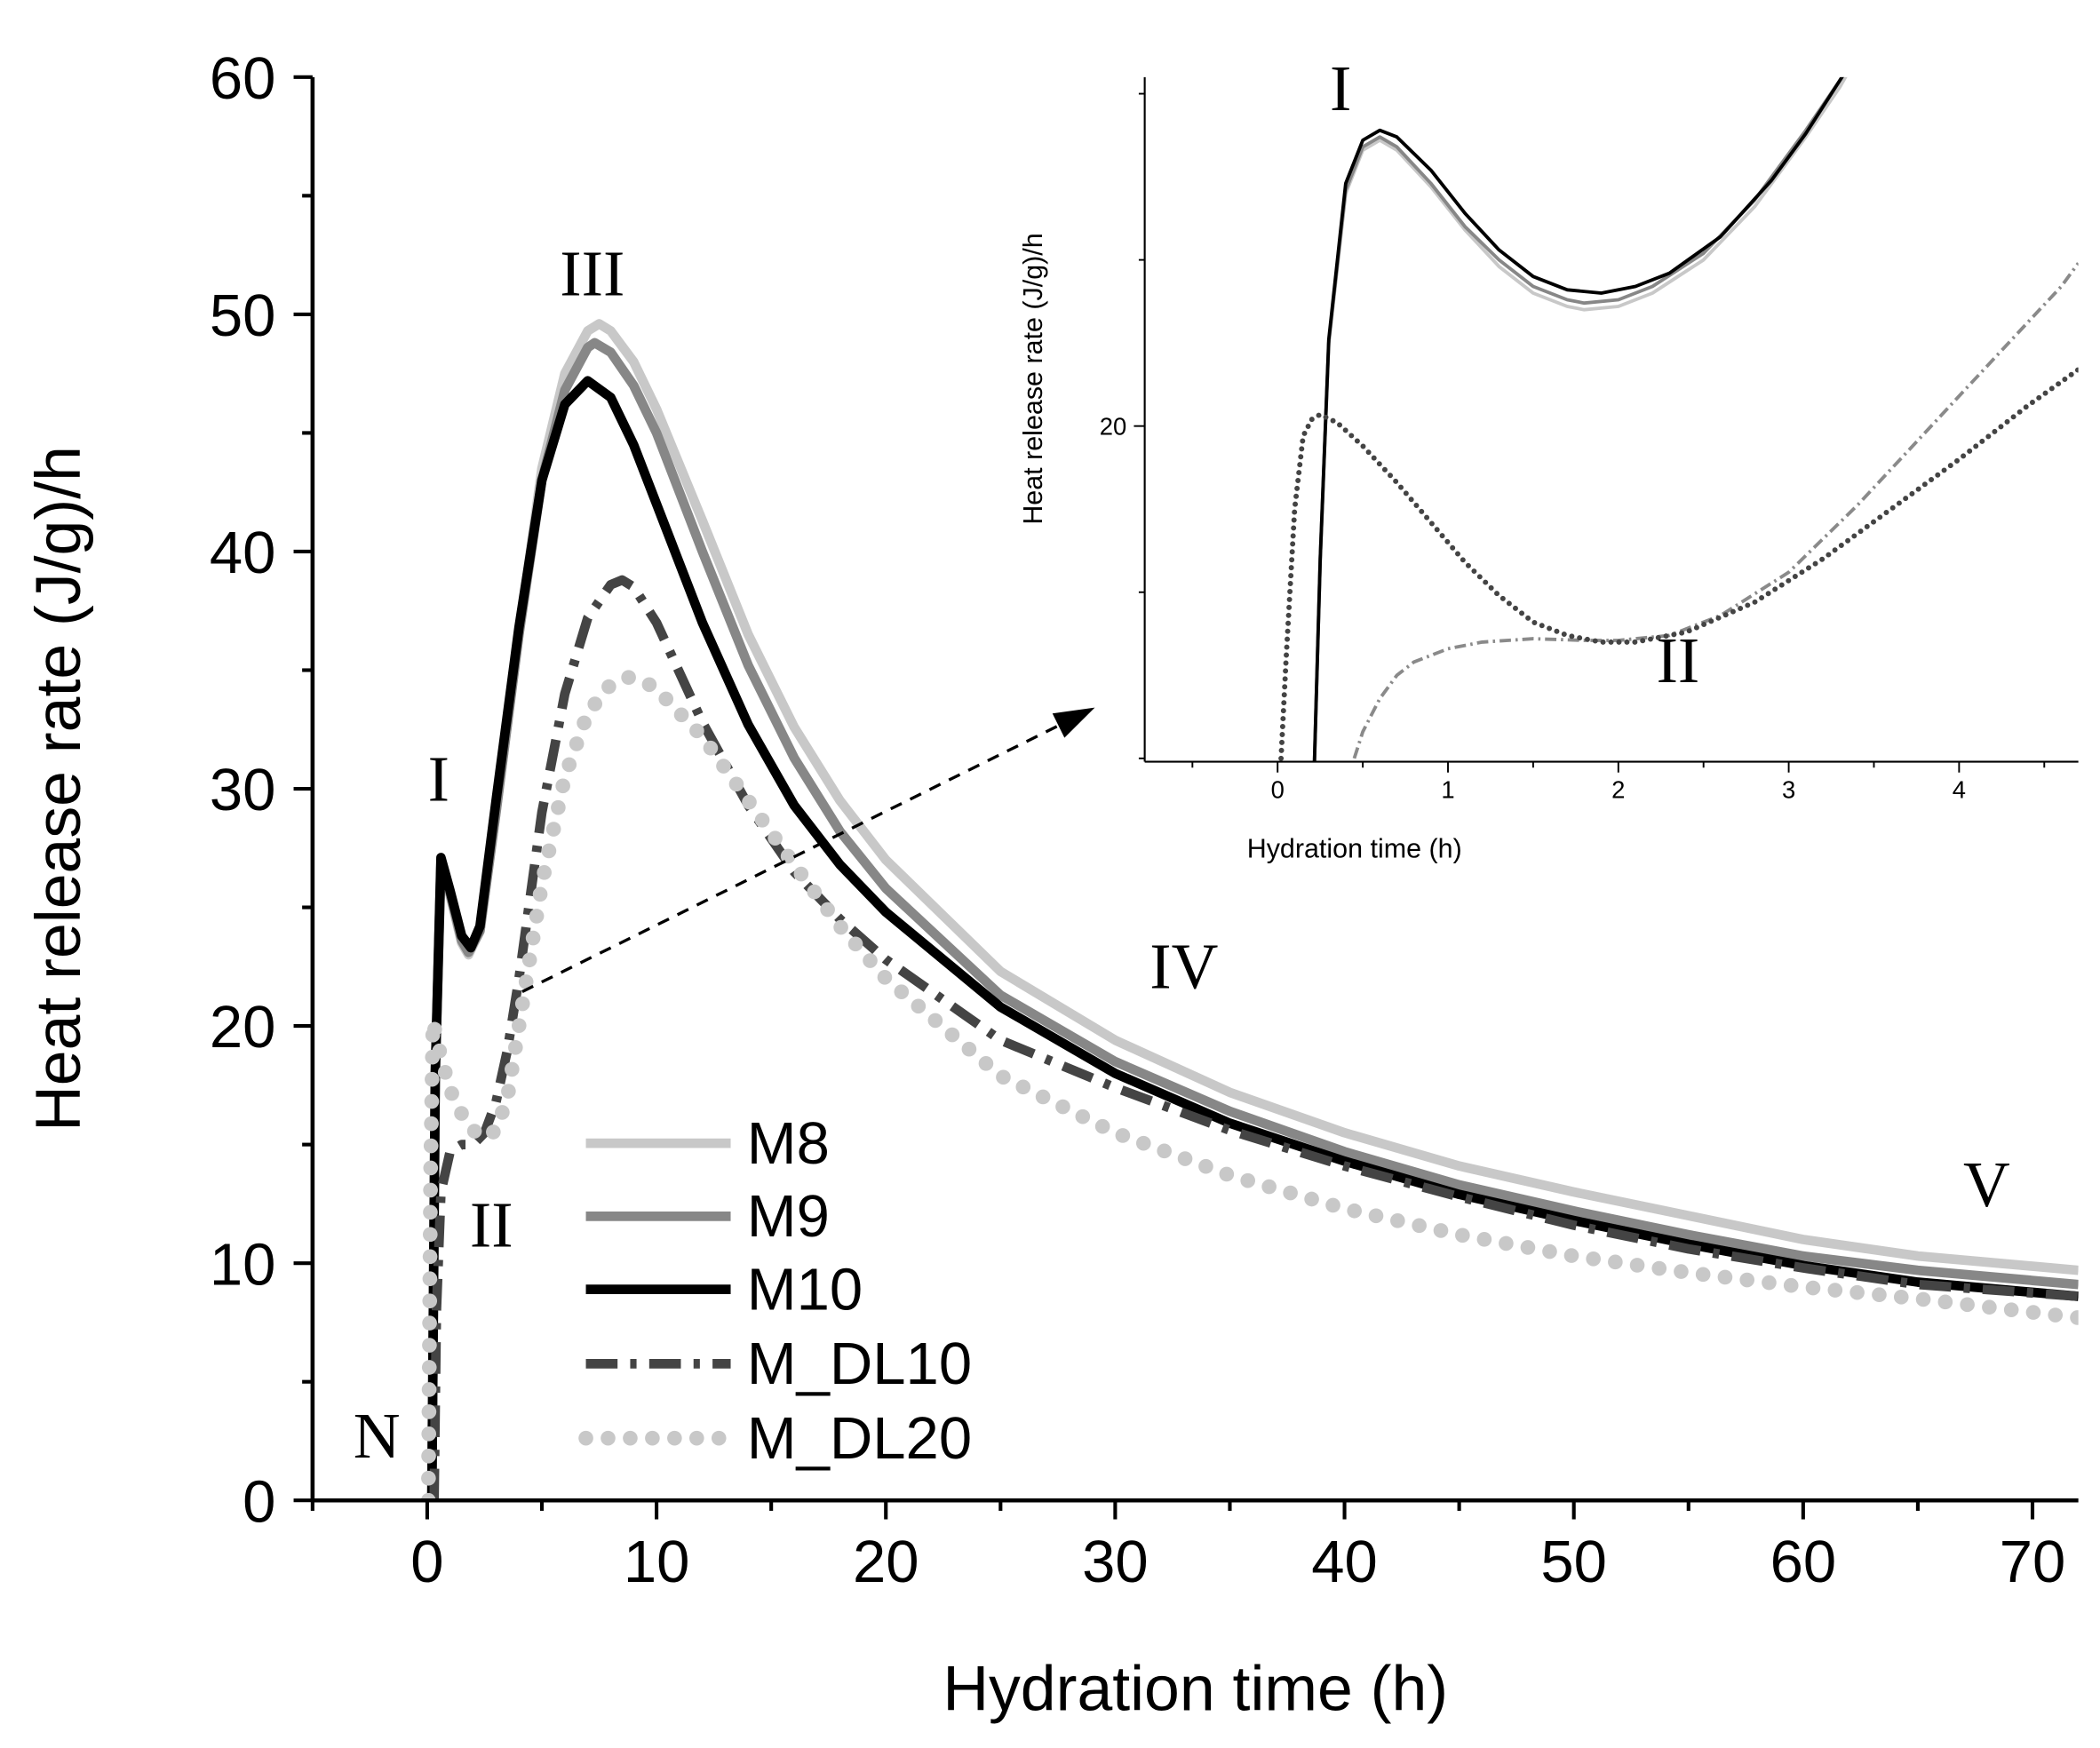 This screenshot has height=1748, width=2100. I want to click on main-y-tick-label: 10, so click(243, 1264).